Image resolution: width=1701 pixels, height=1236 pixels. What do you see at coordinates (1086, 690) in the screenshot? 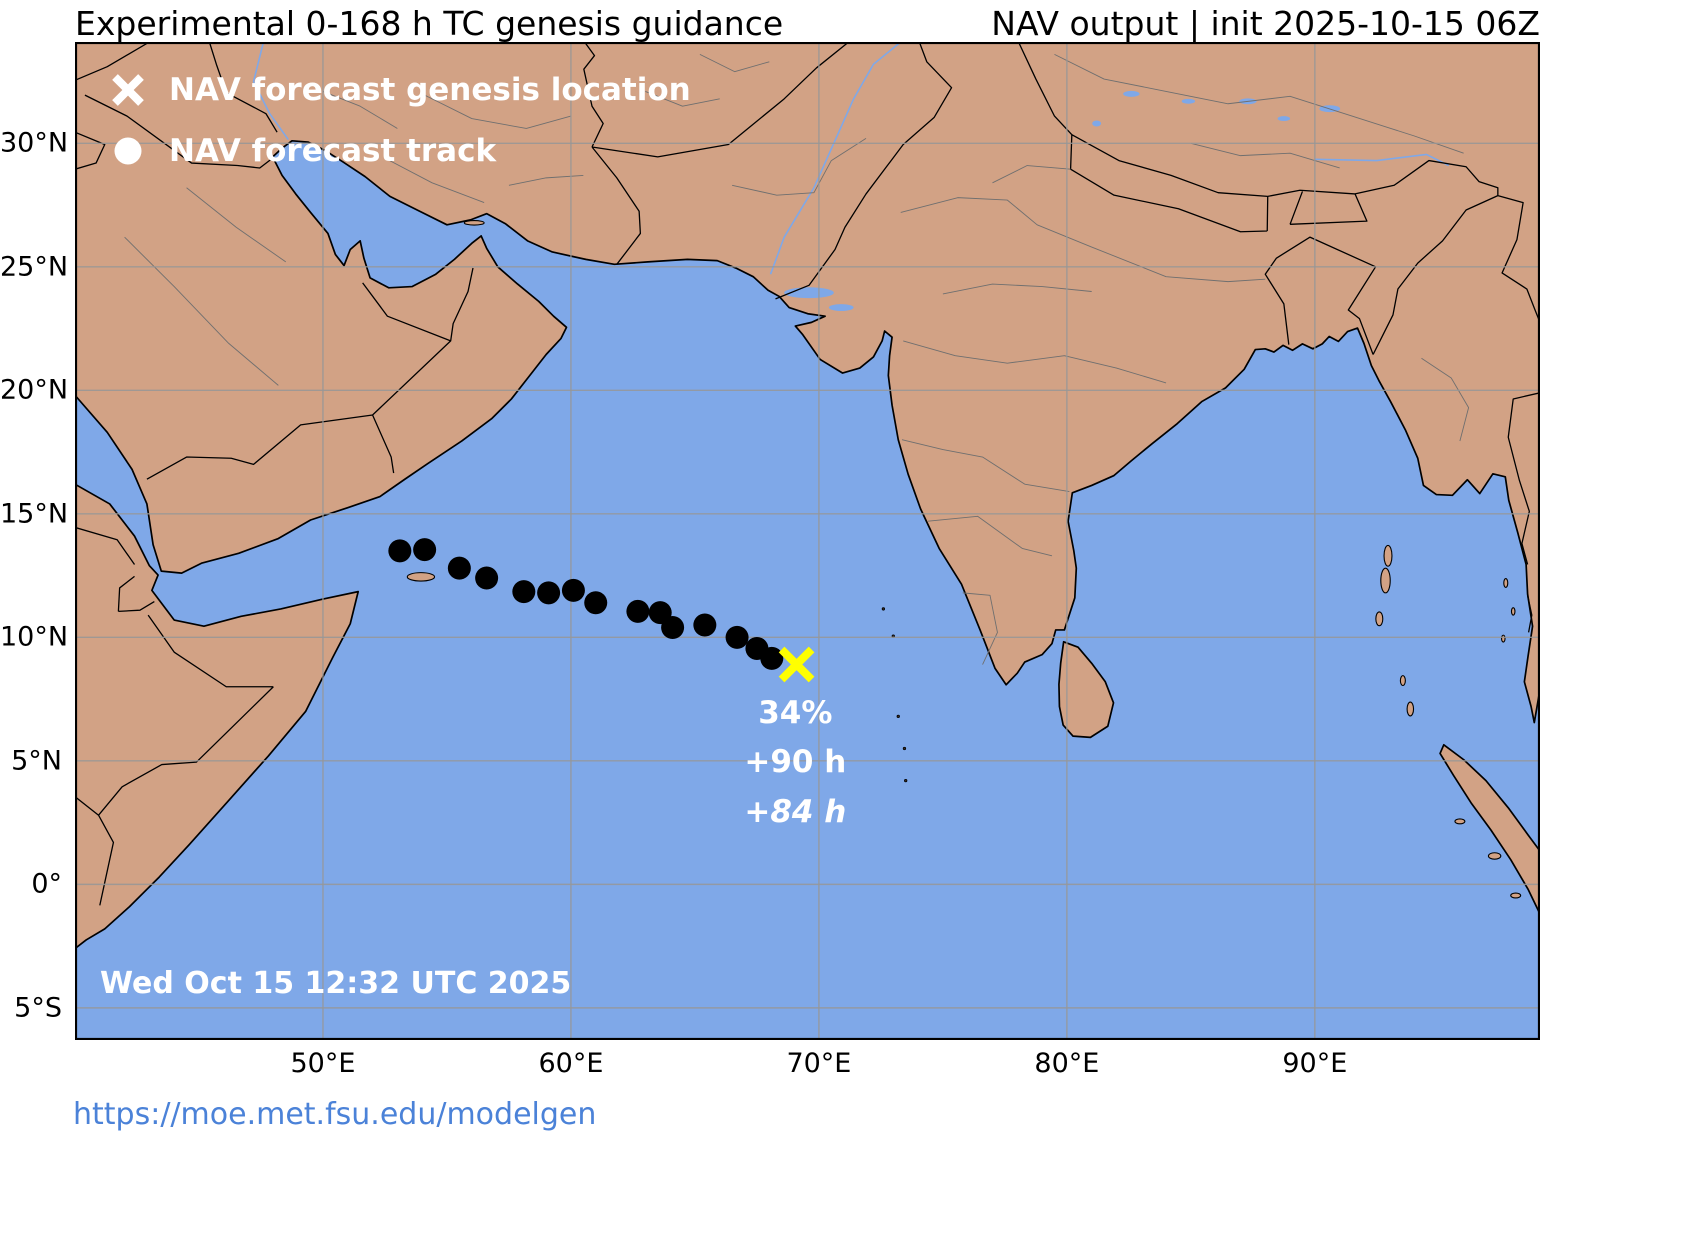
I see `island-sri-lanka` at bounding box center [1086, 690].